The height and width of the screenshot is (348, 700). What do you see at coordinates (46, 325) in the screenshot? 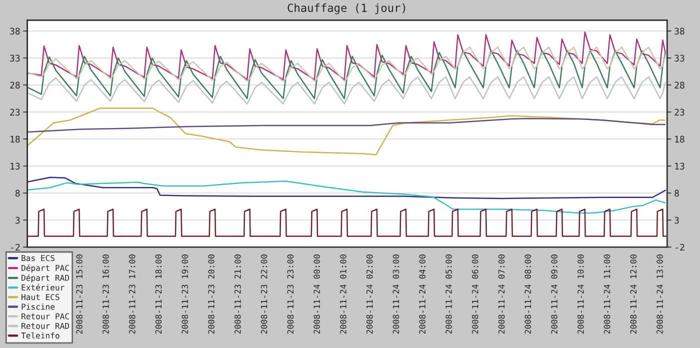
I see `legend-label: Retour RAD` at bounding box center [46, 325].